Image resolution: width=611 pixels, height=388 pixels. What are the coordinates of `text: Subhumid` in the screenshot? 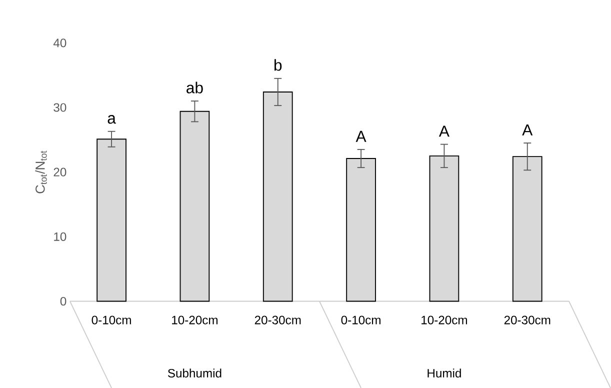 It's located at (195, 373).